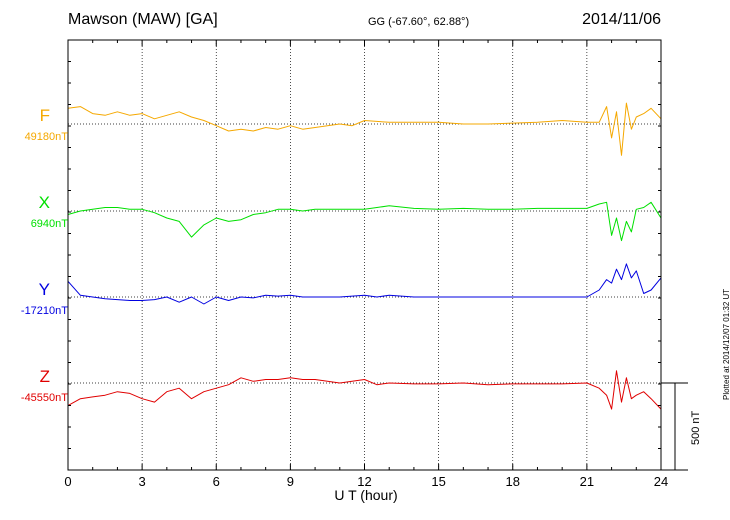 This screenshot has height=520, width=730. I want to click on tick-label-x-24: 24, so click(661, 481).